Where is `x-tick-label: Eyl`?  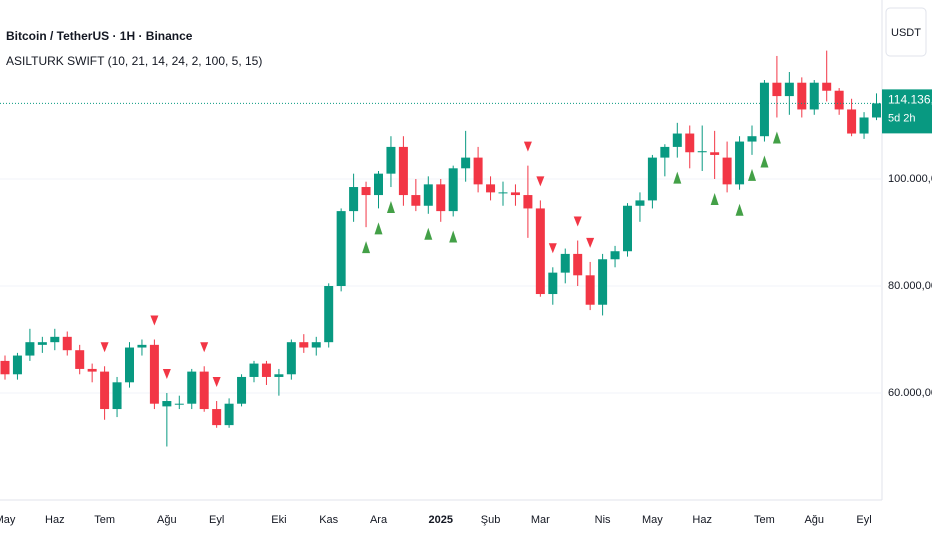 x-tick-label: Eyl is located at coordinates (216, 520).